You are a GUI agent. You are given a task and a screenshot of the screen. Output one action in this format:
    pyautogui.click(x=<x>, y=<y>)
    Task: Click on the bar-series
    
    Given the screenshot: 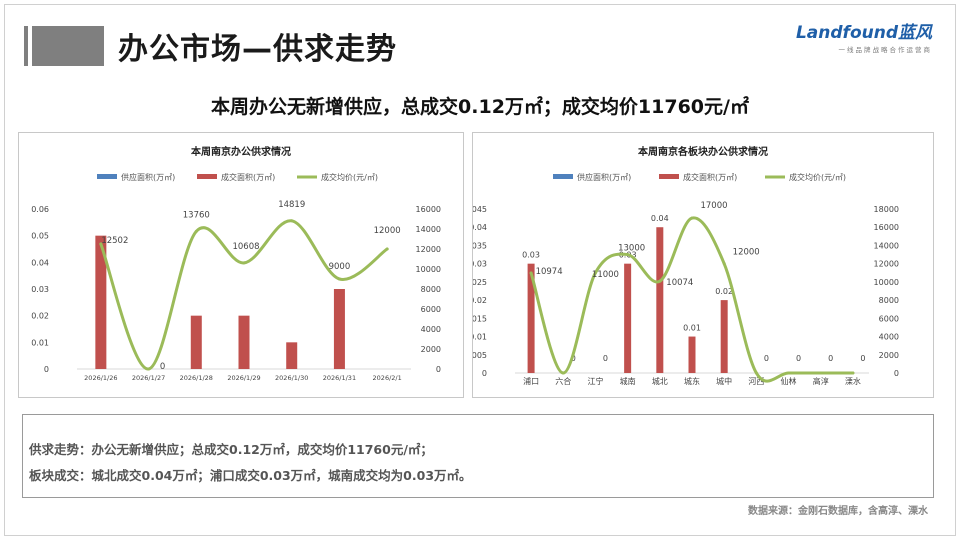 What is the action you would take?
    pyautogui.click(x=220, y=302)
    